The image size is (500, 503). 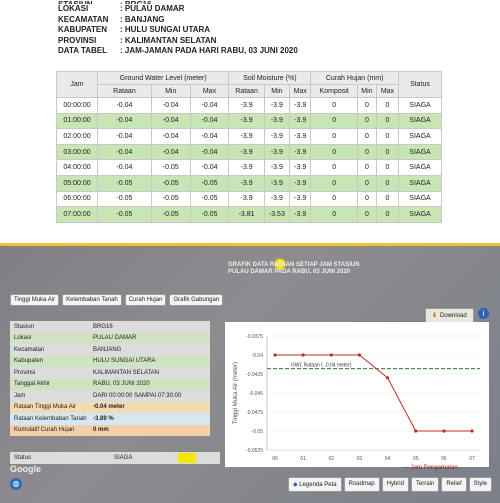 I want to click on info-icon: i, so click(x=483, y=313).